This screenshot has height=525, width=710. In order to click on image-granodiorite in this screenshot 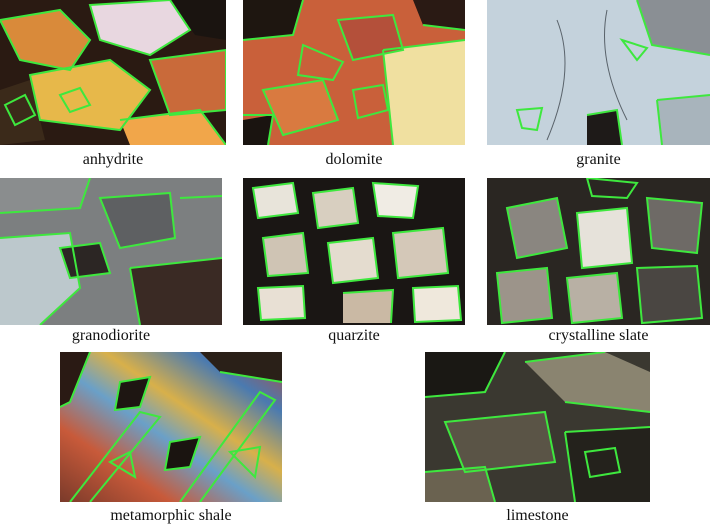, I will do `click(111, 251)`.